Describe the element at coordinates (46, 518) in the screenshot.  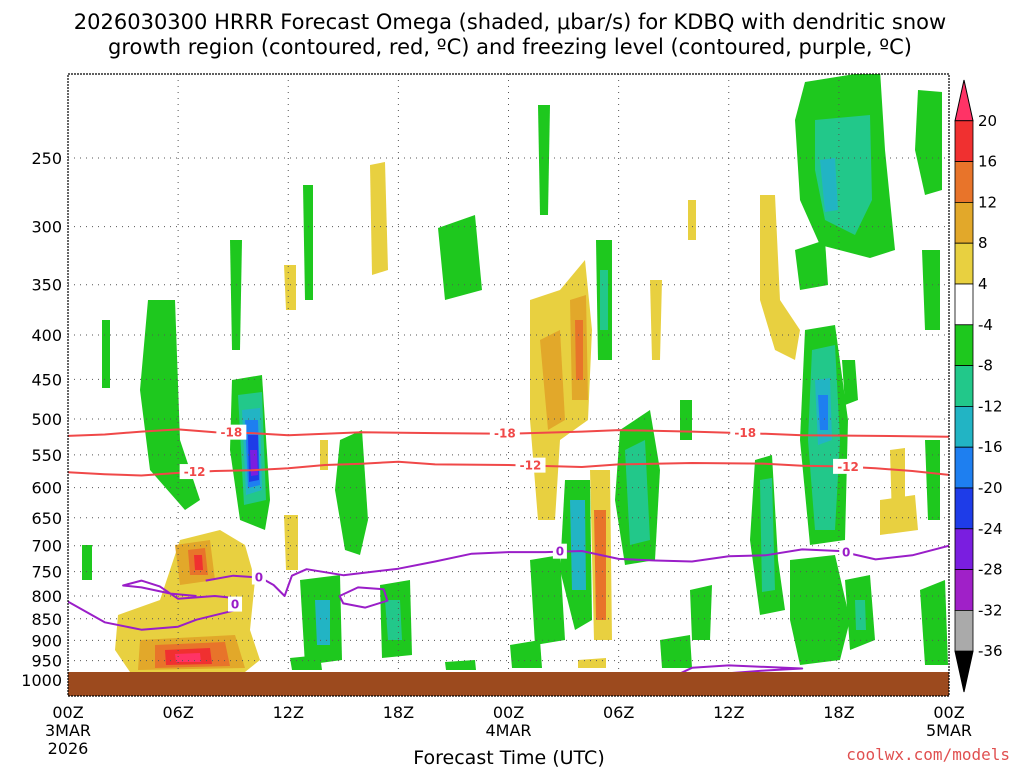
I see `y-tick-label: 650` at that location.